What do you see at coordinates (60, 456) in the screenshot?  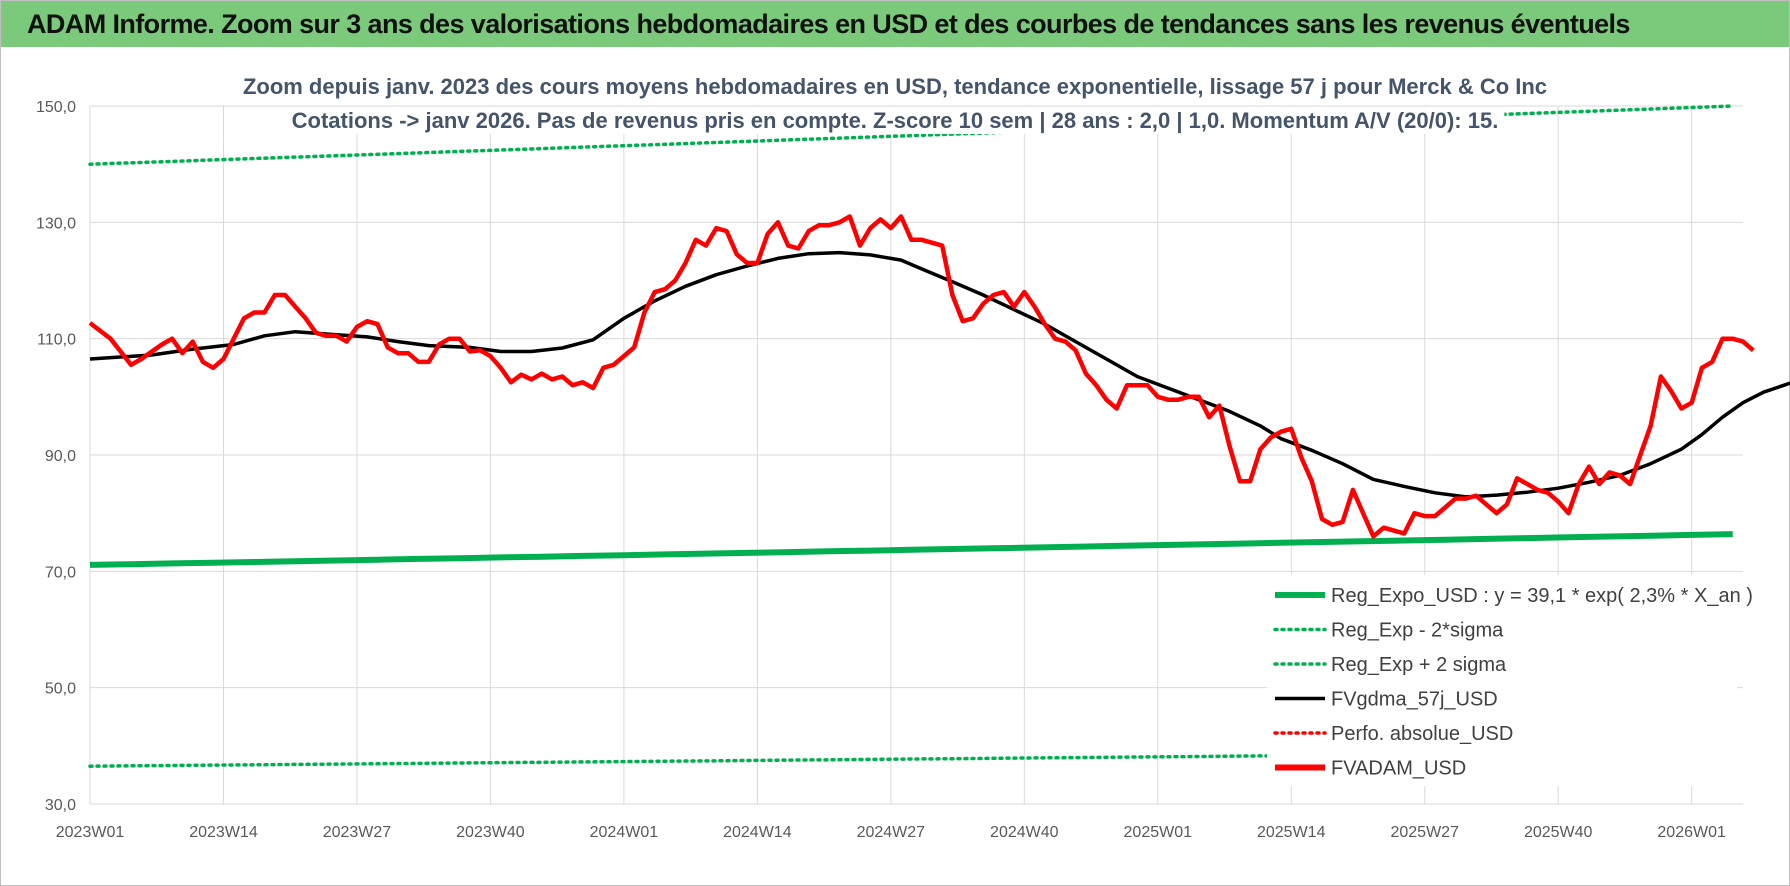 I see `y-tick-label: 90,0` at bounding box center [60, 456].